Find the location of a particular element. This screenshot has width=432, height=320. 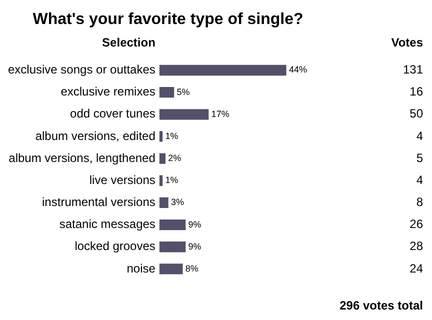

y-tick-label: album versions, edited is located at coordinates (95, 135).